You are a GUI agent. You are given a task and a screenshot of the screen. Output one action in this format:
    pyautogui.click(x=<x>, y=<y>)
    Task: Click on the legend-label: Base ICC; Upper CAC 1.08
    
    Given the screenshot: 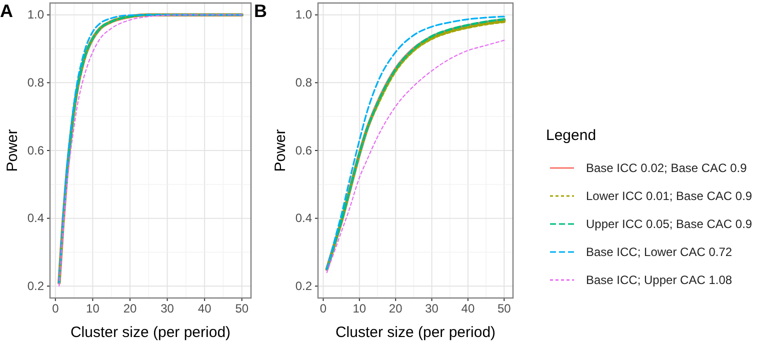 What is the action you would take?
    pyautogui.click(x=659, y=280)
    